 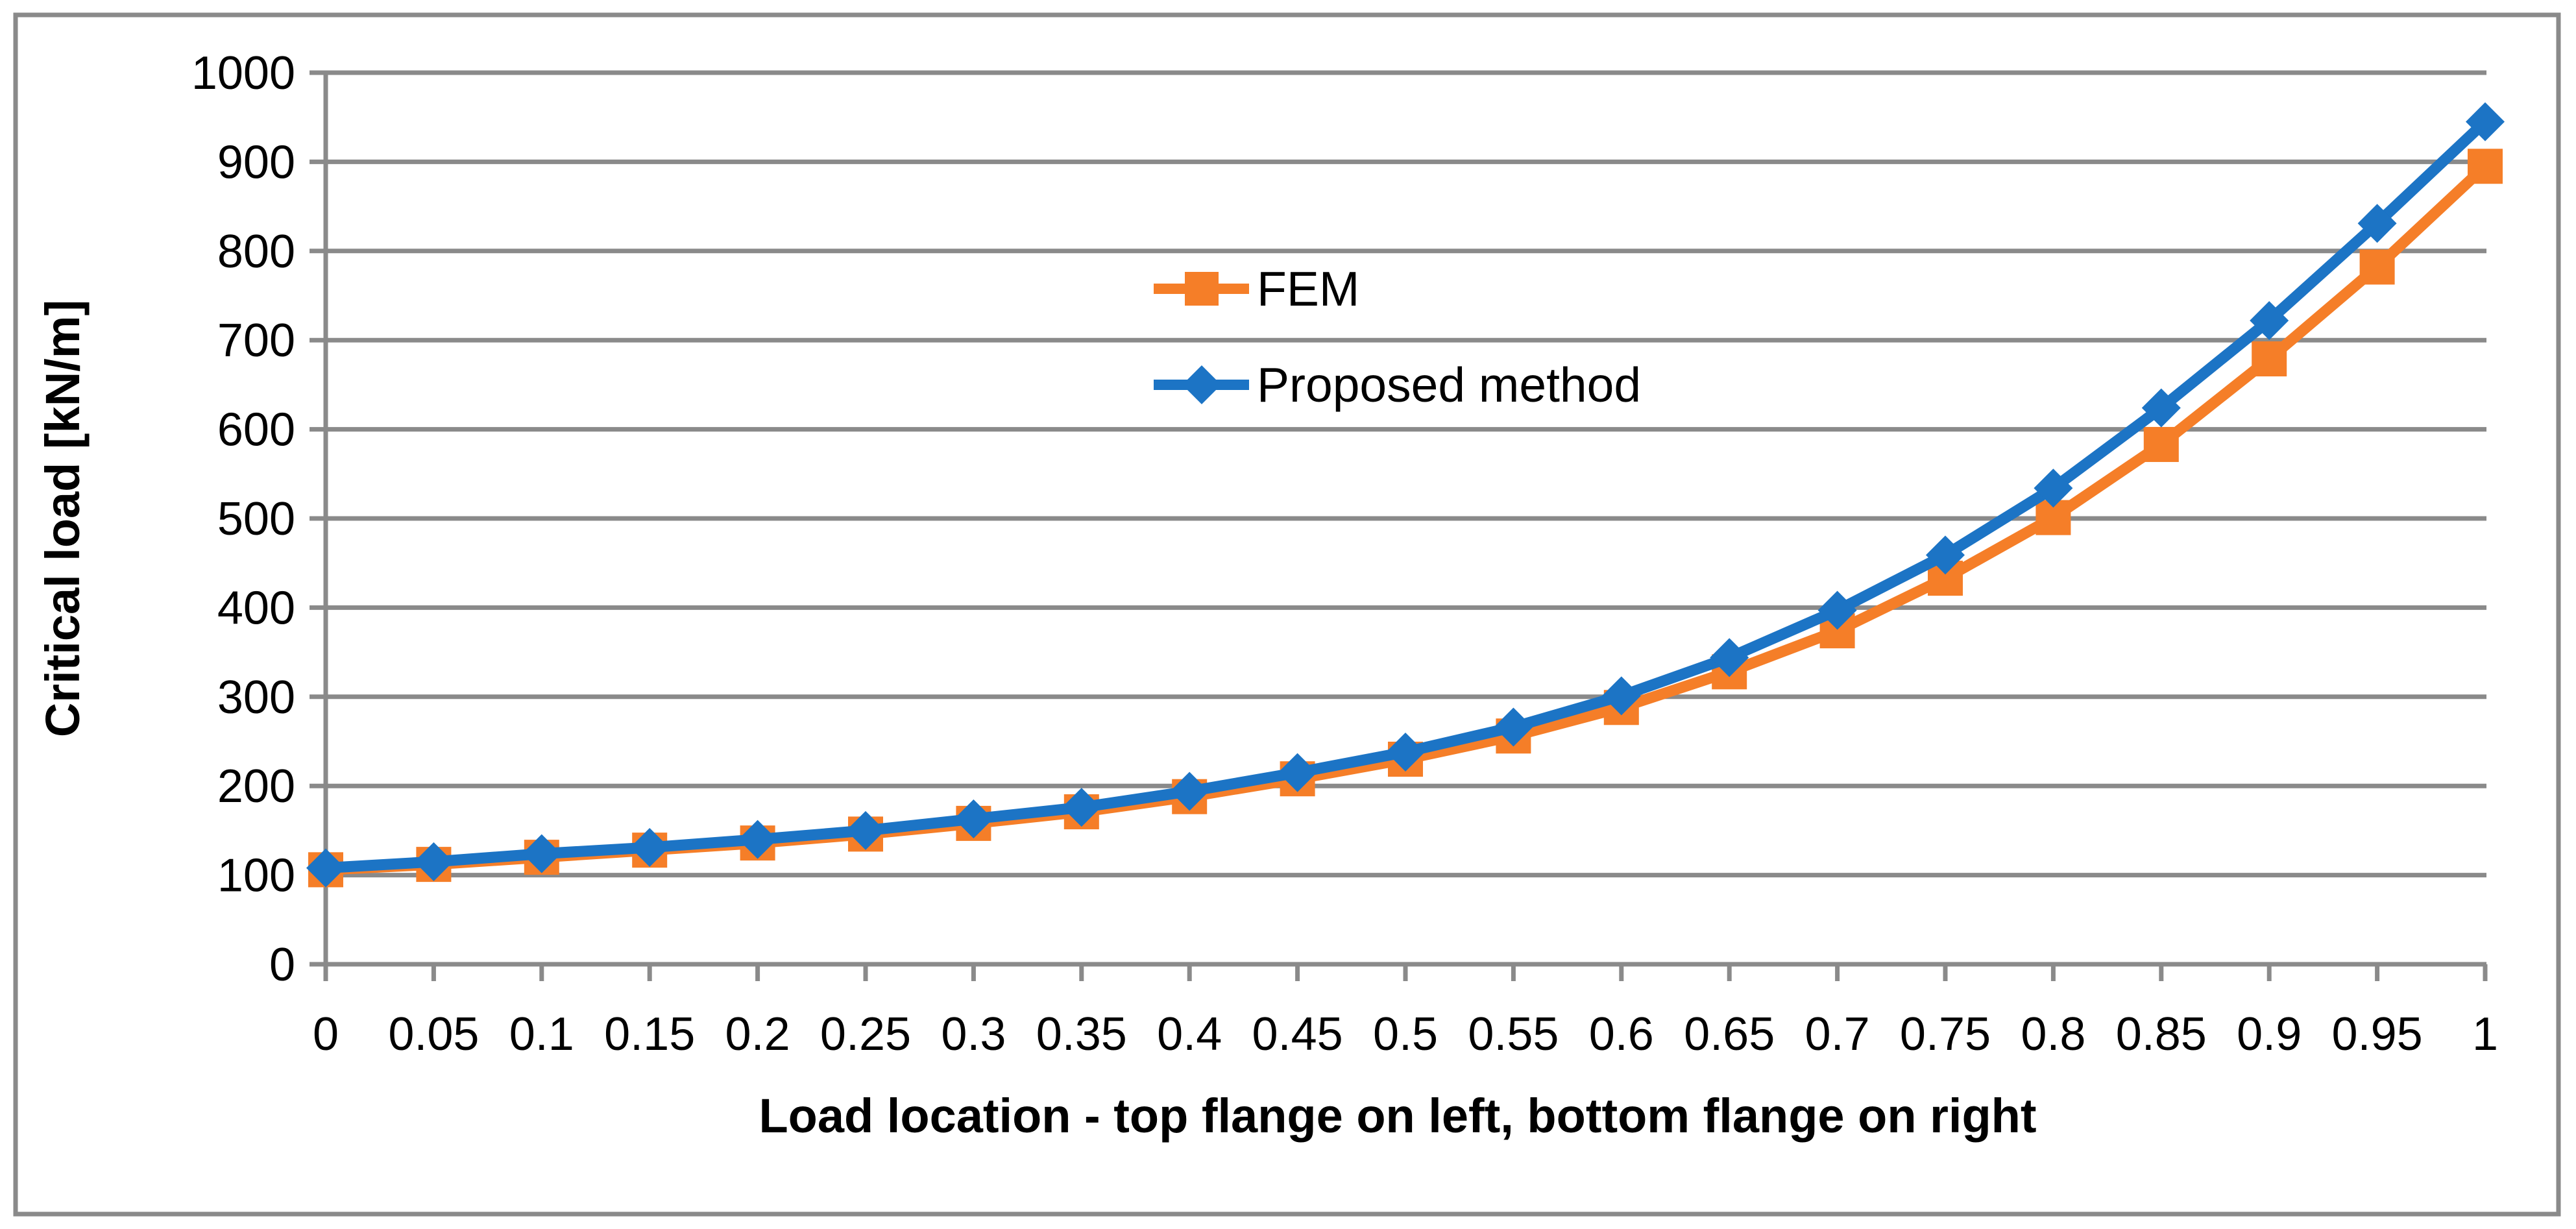 What do you see at coordinates (649, 1034) in the screenshot?
I see `x-tick-label-0.15: 0.15` at bounding box center [649, 1034].